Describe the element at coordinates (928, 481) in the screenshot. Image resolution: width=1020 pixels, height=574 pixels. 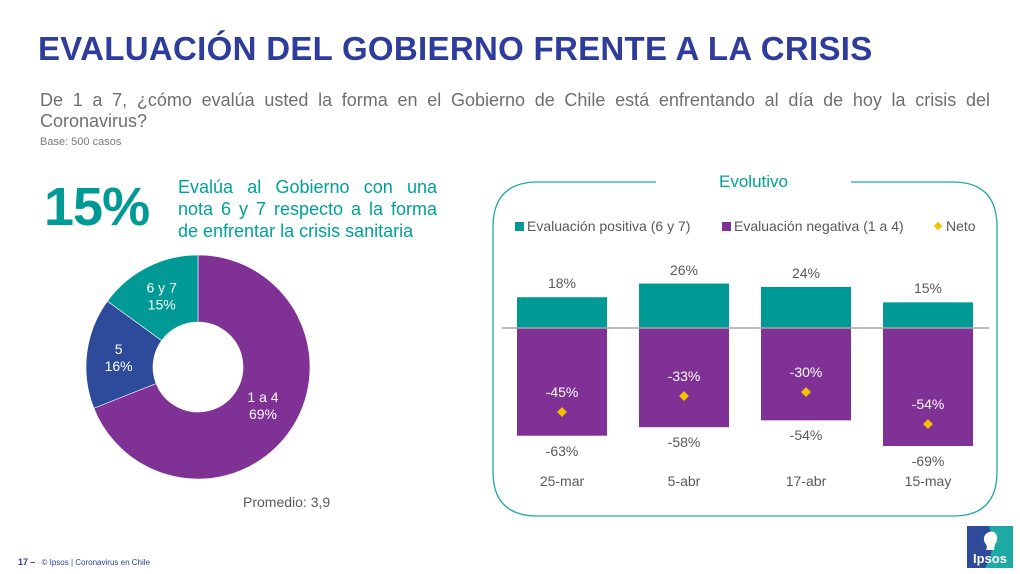
I see `x-axis-label: 15-may` at that location.